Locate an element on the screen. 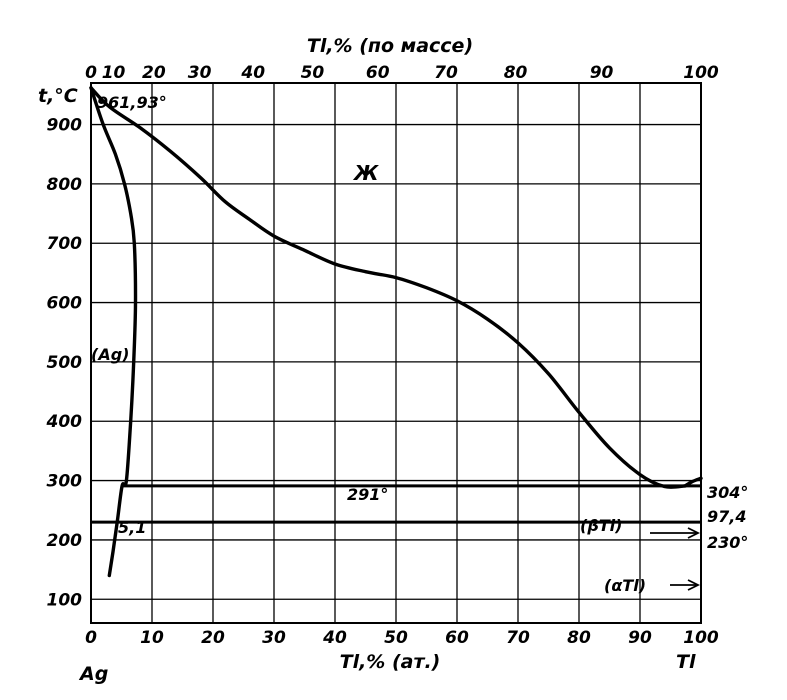 The width and height of the screenshot is (787, 700). liquid-region-label: Ж is located at coordinates (365, 173).